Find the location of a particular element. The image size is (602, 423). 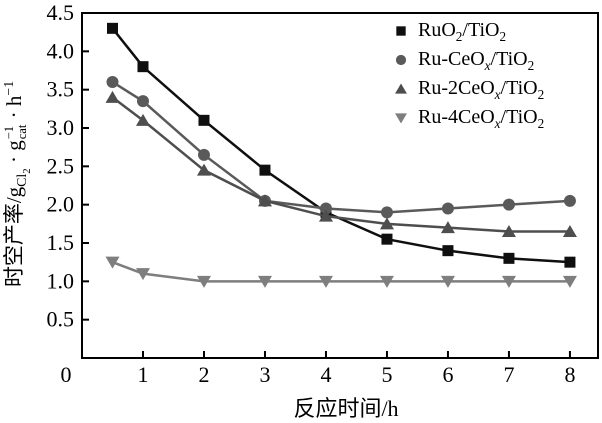

y-tick-label: 0.5 is located at coordinates (61, 319).